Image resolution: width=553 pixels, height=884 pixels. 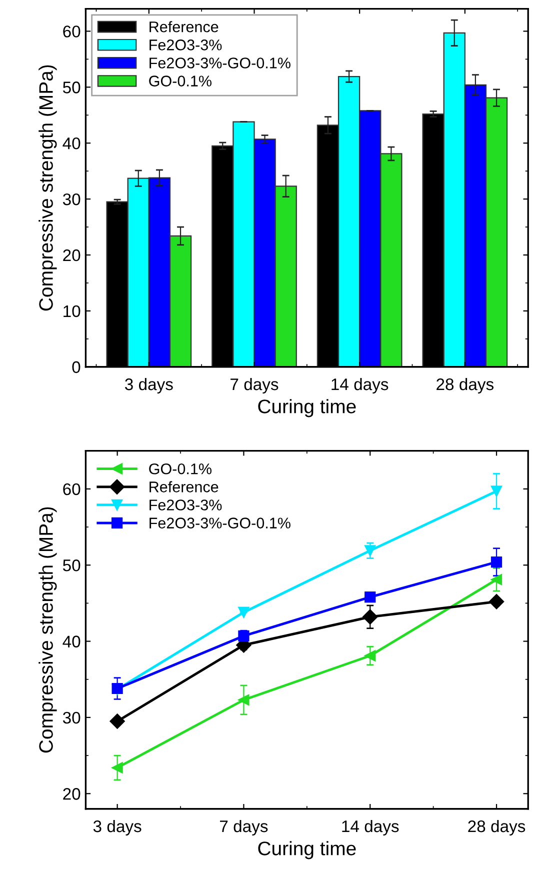 What do you see at coordinates (76, 367) in the screenshot?
I see `y-tick-label: 0` at bounding box center [76, 367].